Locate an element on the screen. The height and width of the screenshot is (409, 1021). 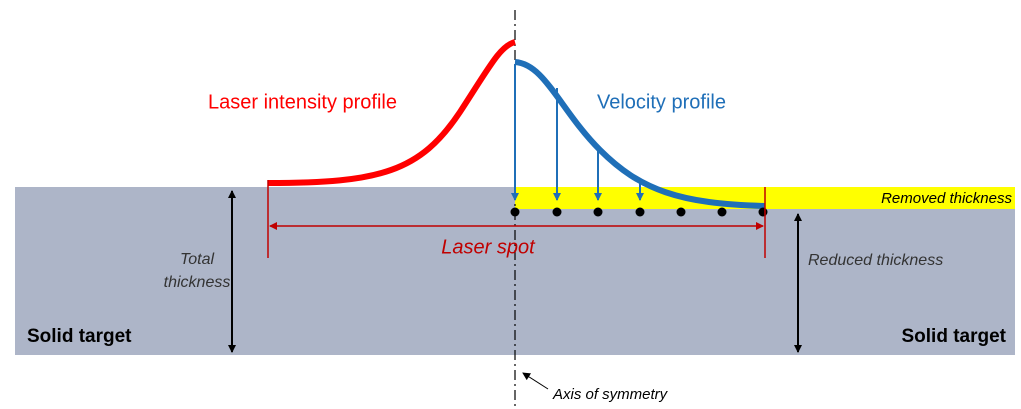
total-label: Total is located at coordinates (197, 259).